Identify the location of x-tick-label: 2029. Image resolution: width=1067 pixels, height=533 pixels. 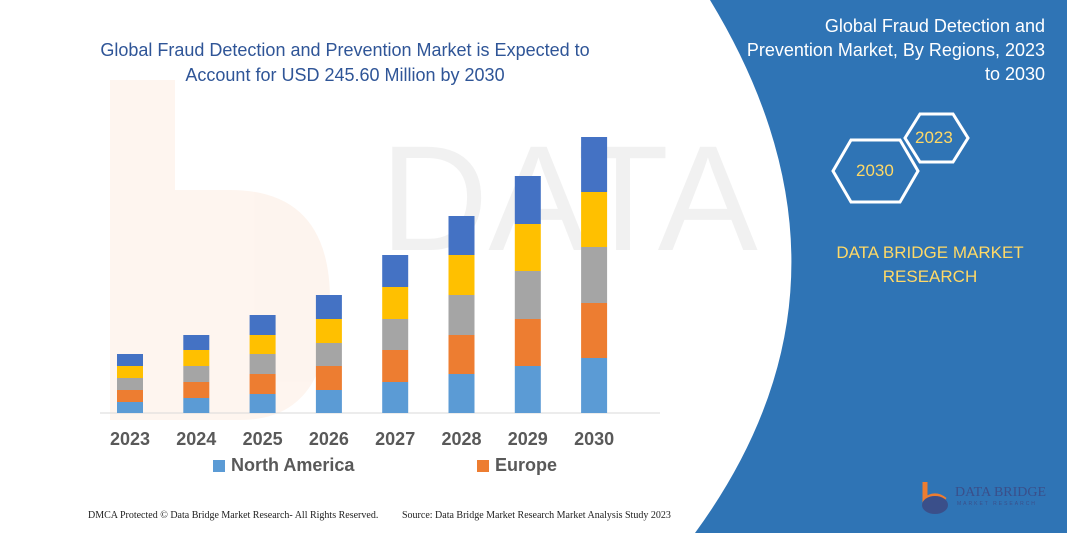
(527, 439).